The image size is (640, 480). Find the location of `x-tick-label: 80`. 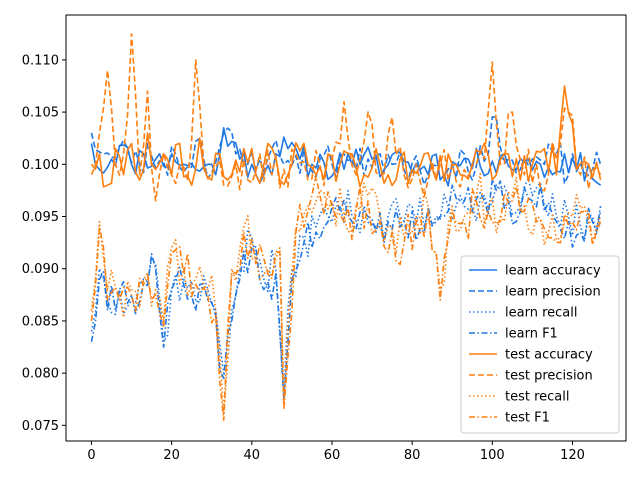

x-tick-label: 80 is located at coordinates (412, 455).